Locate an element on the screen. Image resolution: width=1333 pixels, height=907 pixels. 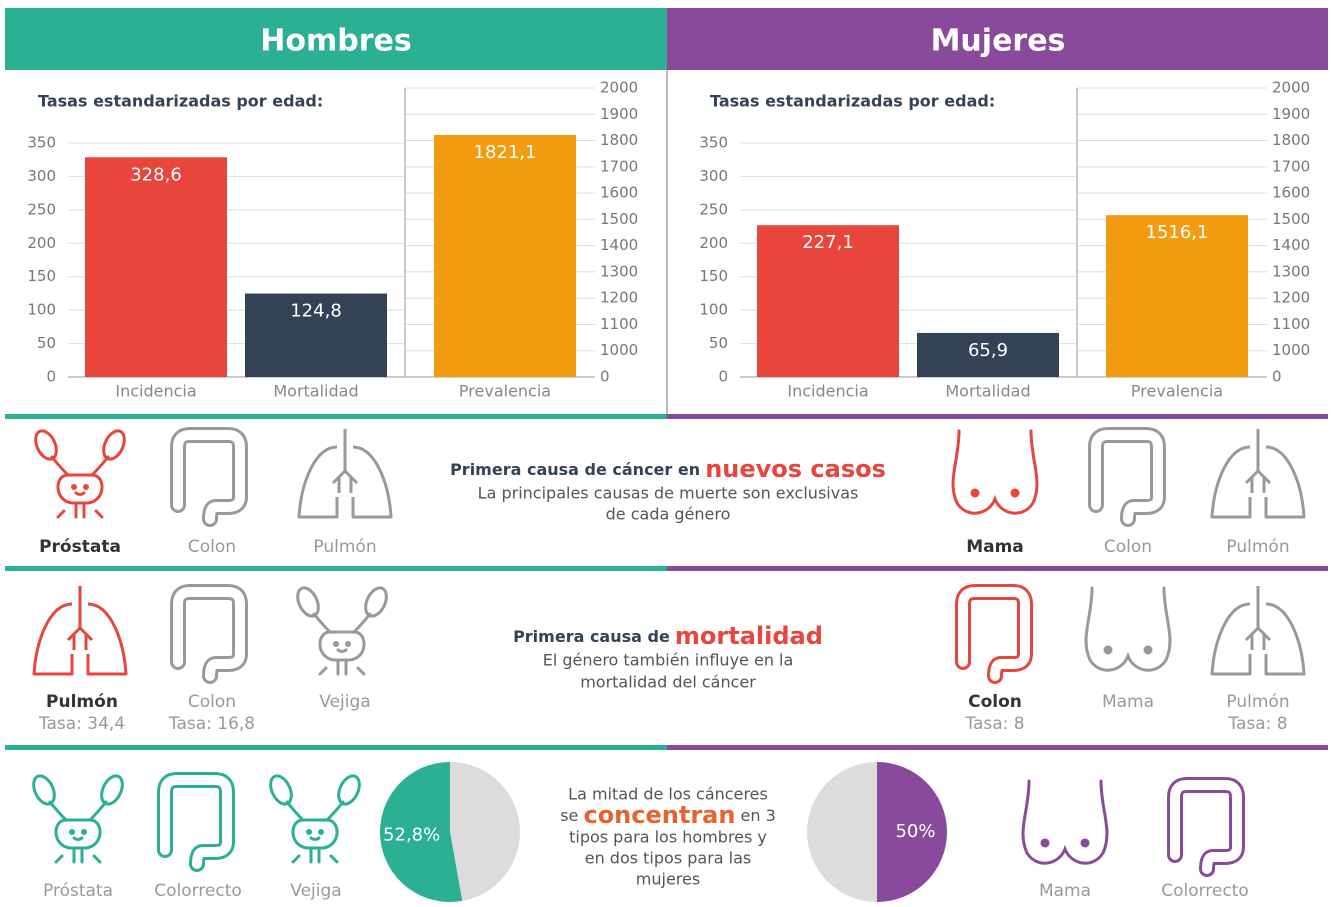
pie-label: 50% is located at coordinates (915, 831).